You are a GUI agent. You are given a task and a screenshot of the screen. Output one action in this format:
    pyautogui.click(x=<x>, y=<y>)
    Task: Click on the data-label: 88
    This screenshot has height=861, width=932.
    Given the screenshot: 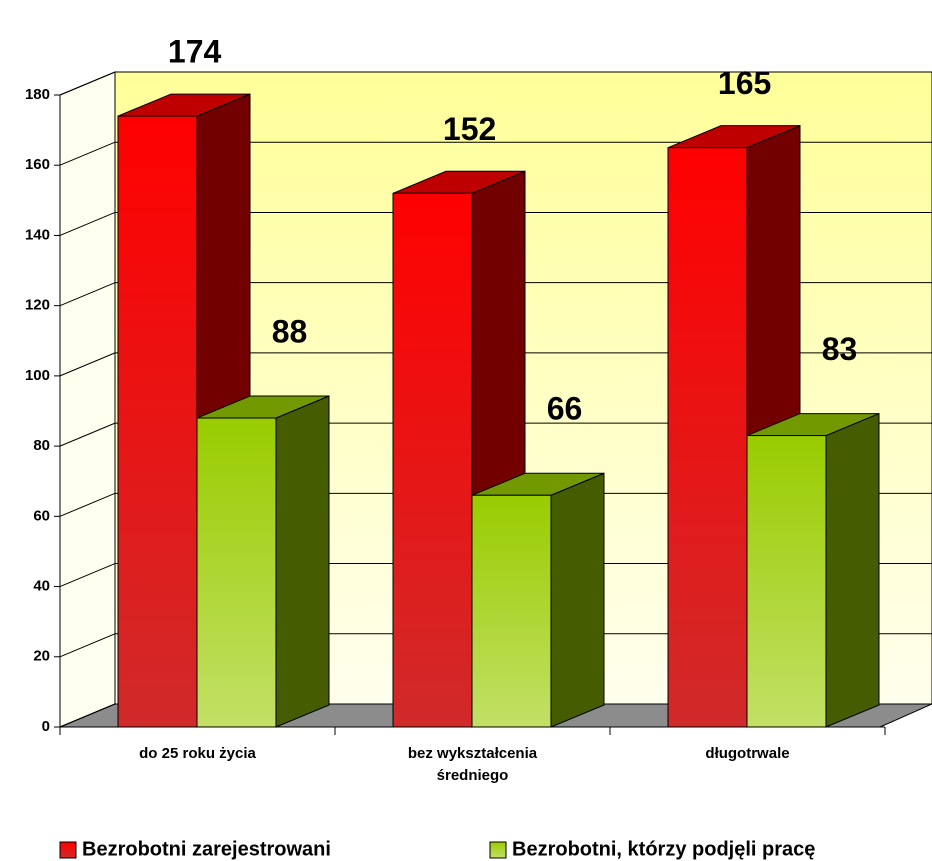 What is the action you would take?
    pyautogui.click(x=290, y=331)
    